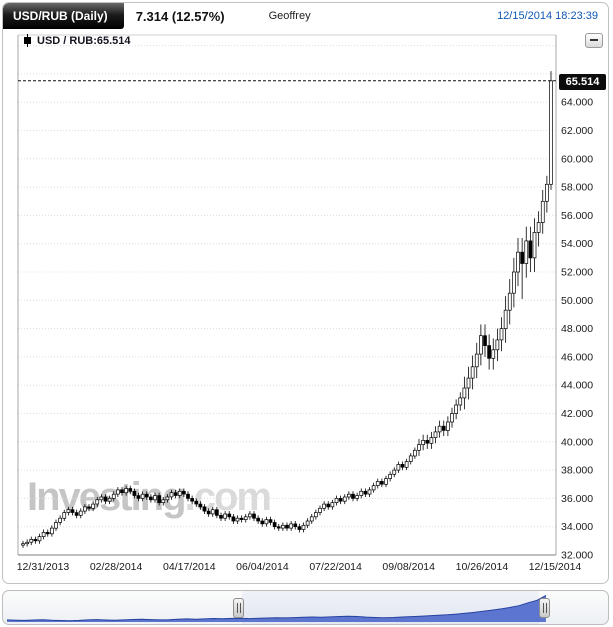 This screenshot has width=613, height=627. Describe the element at coordinates (577, 471) in the screenshot. I see `svg-text: 38.000` at that location.